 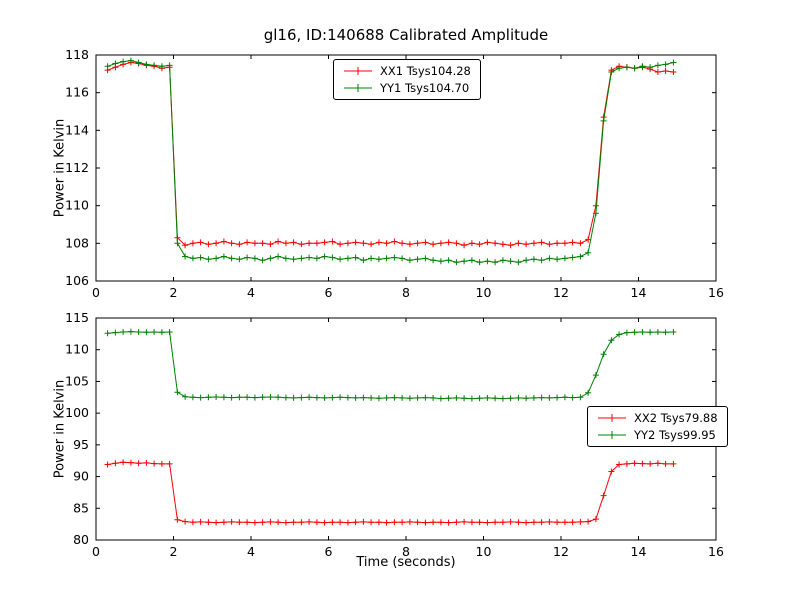 I want to click on svg-text: 118, so click(x=77, y=54).